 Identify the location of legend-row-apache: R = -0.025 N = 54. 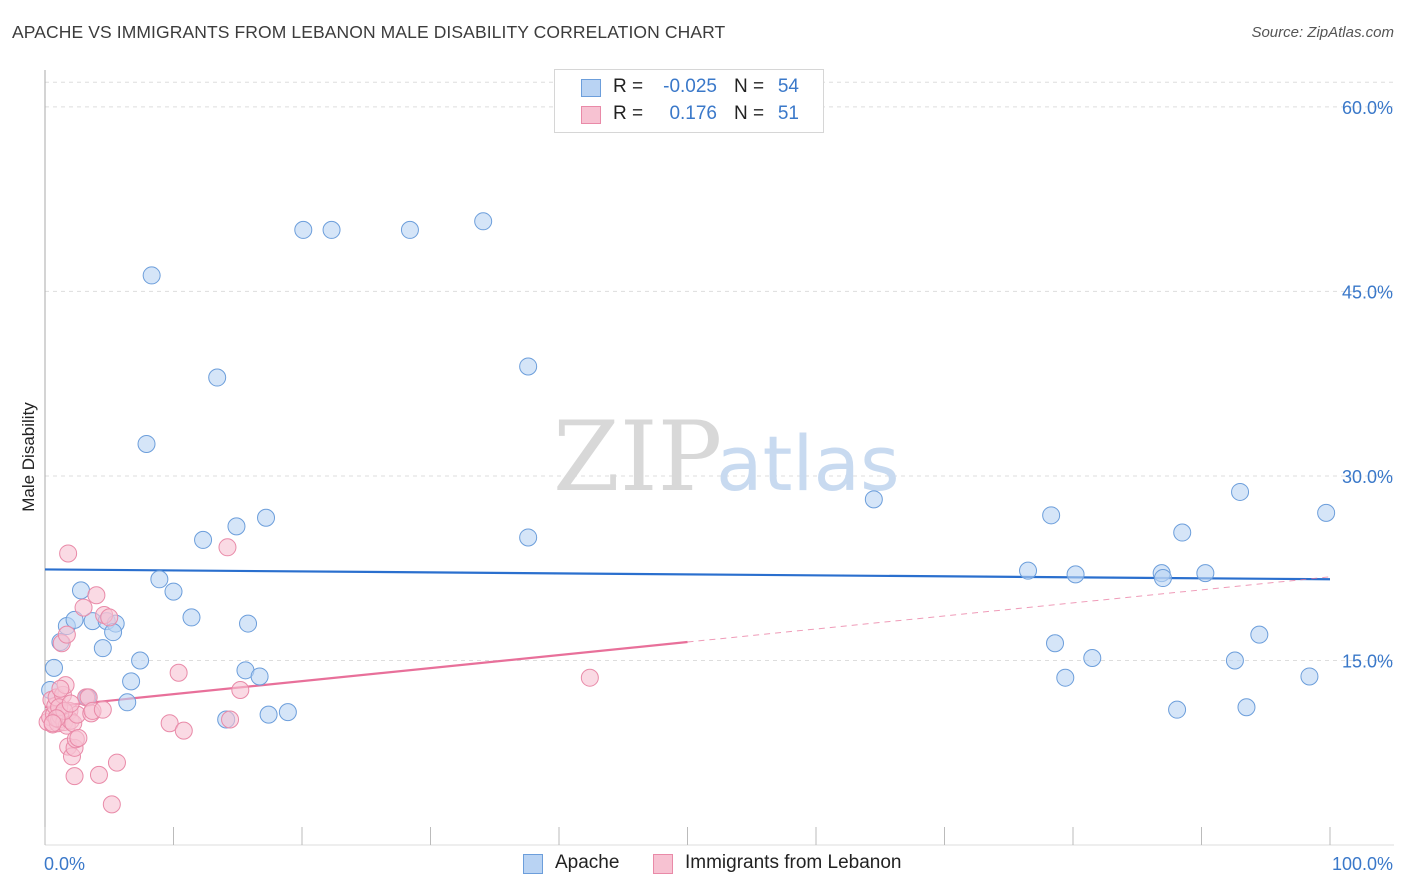
(689, 88).